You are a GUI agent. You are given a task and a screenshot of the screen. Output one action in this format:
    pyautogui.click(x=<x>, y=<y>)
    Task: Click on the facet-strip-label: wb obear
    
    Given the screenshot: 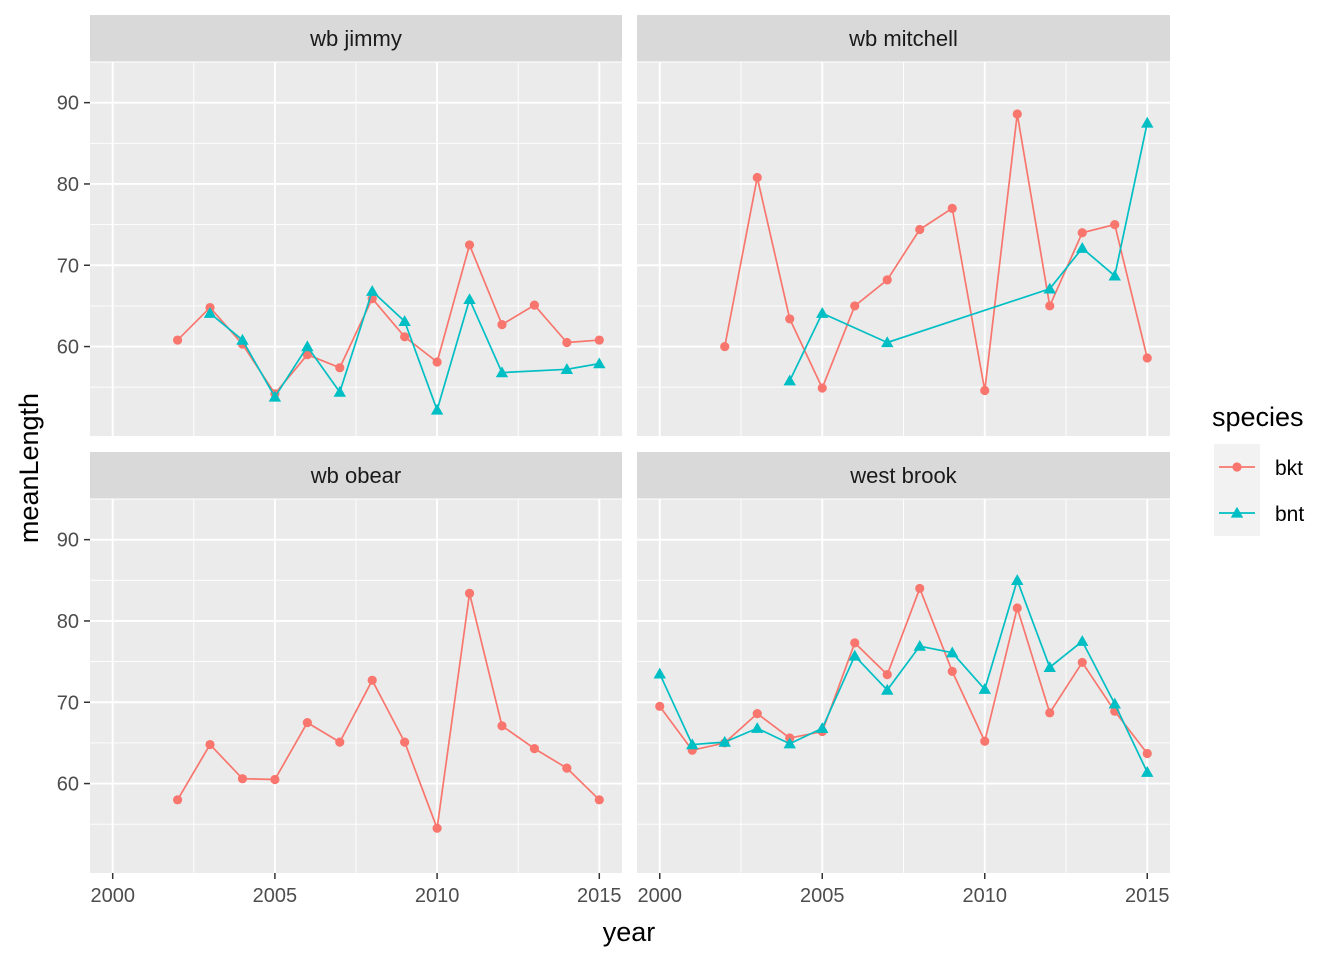 What is the action you would take?
    pyautogui.click(x=356, y=475)
    